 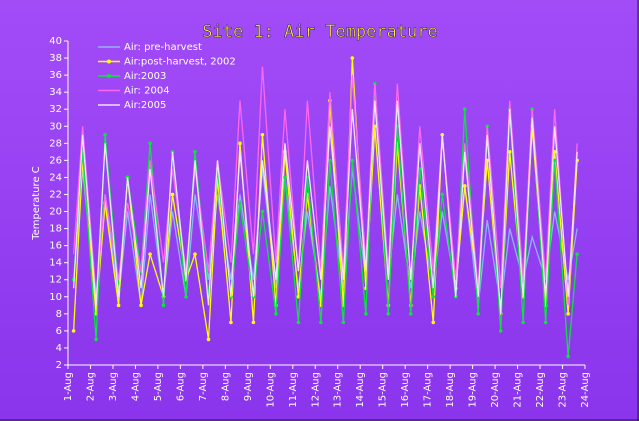 What do you see at coordinates (203, 386) in the screenshot?
I see `x-tick-label: 7-Aug` at bounding box center [203, 386].